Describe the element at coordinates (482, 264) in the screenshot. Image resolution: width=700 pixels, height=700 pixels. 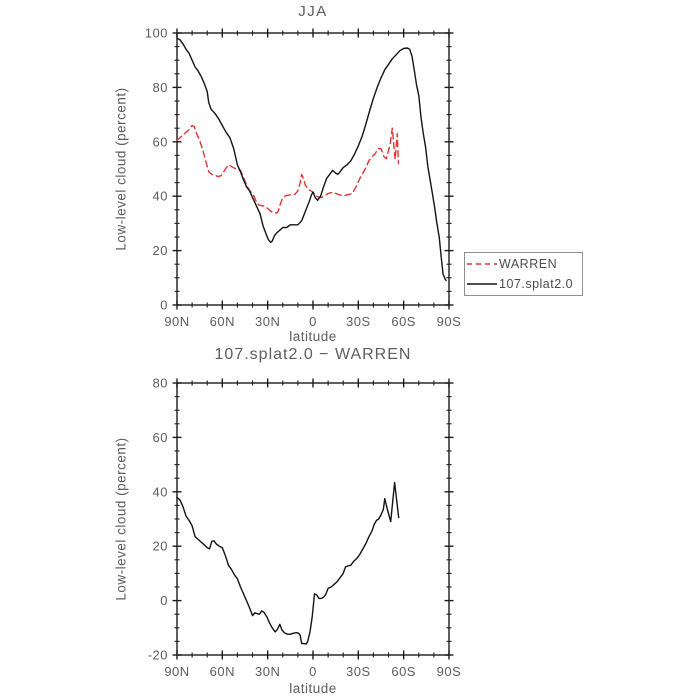
I see `warren-line-sample` at that location.